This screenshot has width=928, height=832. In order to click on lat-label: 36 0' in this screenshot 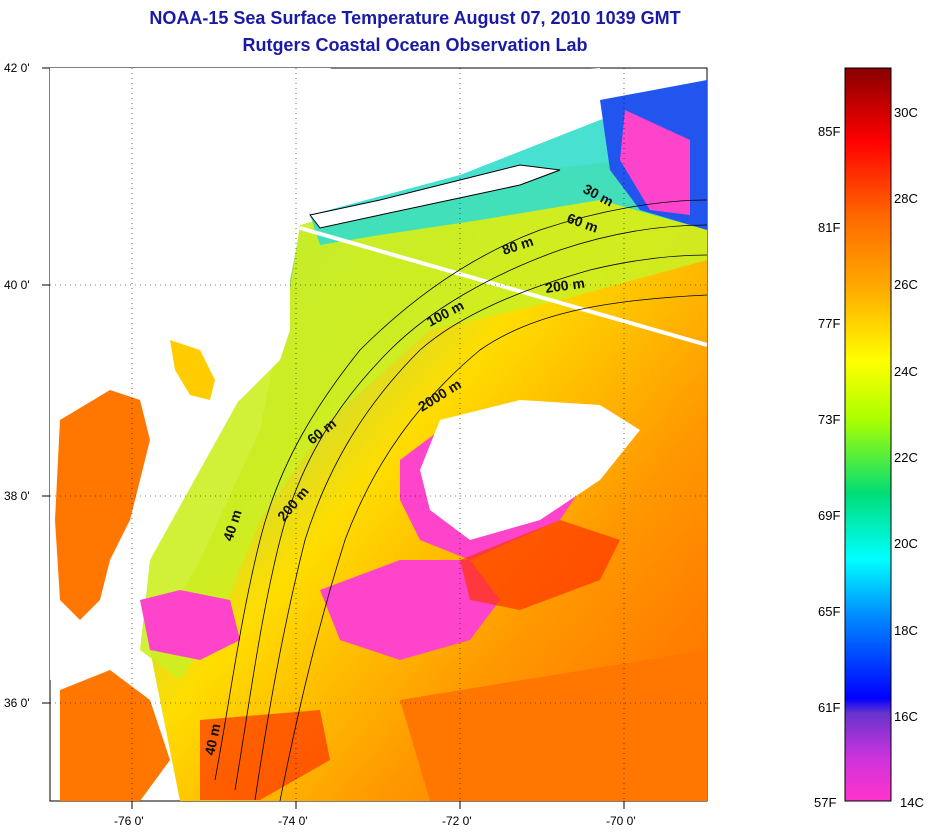, I will do `click(17, 703)`.